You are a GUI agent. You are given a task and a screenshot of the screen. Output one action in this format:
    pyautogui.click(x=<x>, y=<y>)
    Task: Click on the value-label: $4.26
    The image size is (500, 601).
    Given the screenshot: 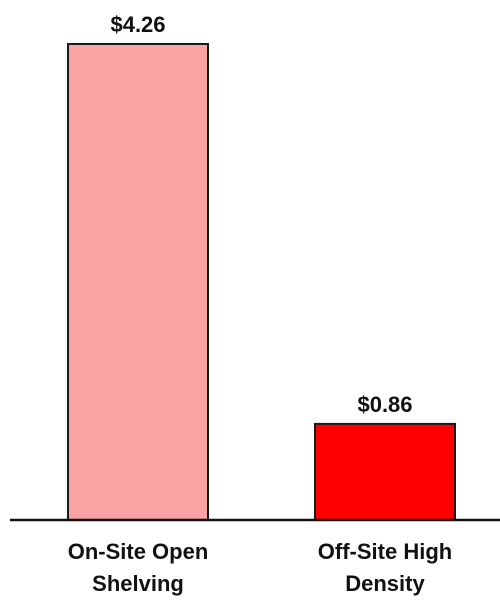 What is the action you would take?
    pyautogui.click(x=137, y=24)
    